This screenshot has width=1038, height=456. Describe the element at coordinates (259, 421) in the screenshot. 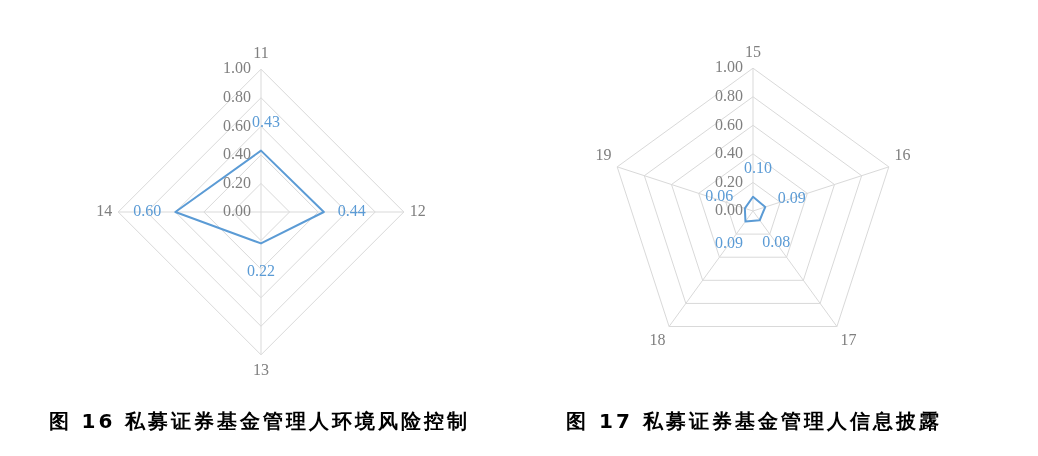

I see `text: 图 16 私募证券基金管理人环境风险控制` at that location.